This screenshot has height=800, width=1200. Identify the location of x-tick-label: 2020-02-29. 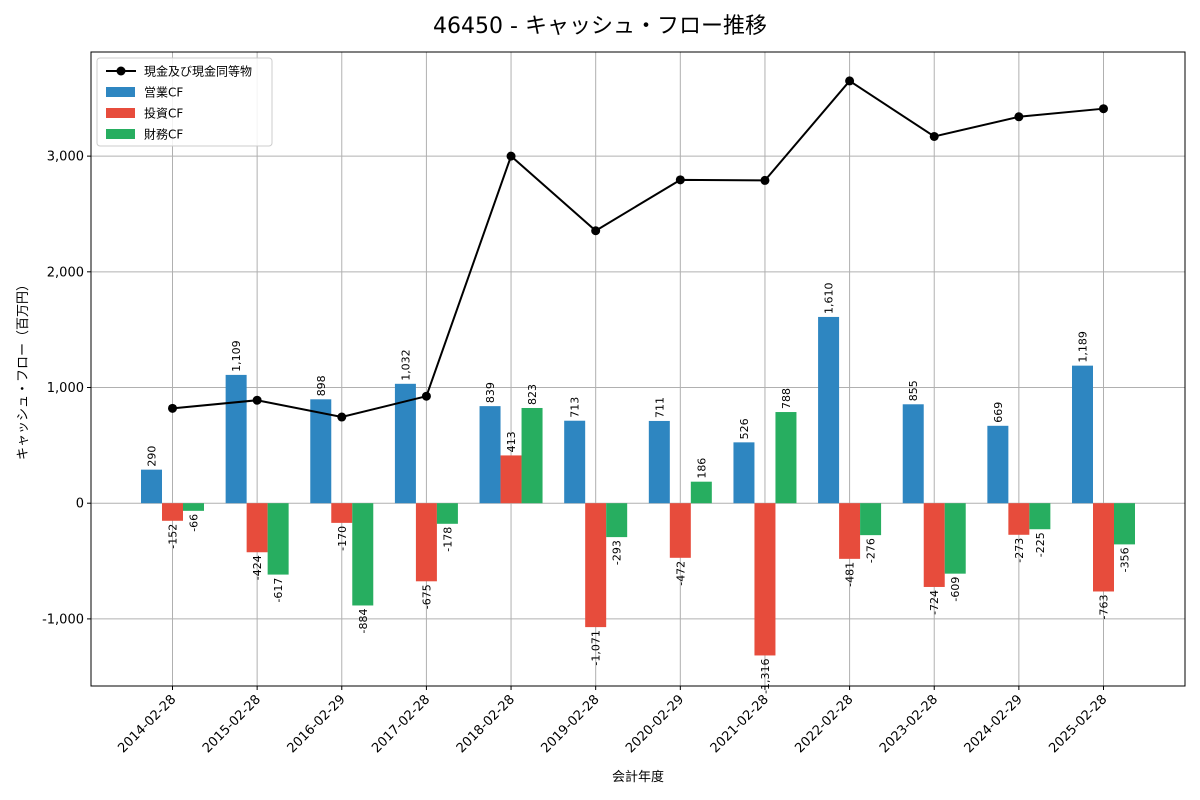
(655, 724).